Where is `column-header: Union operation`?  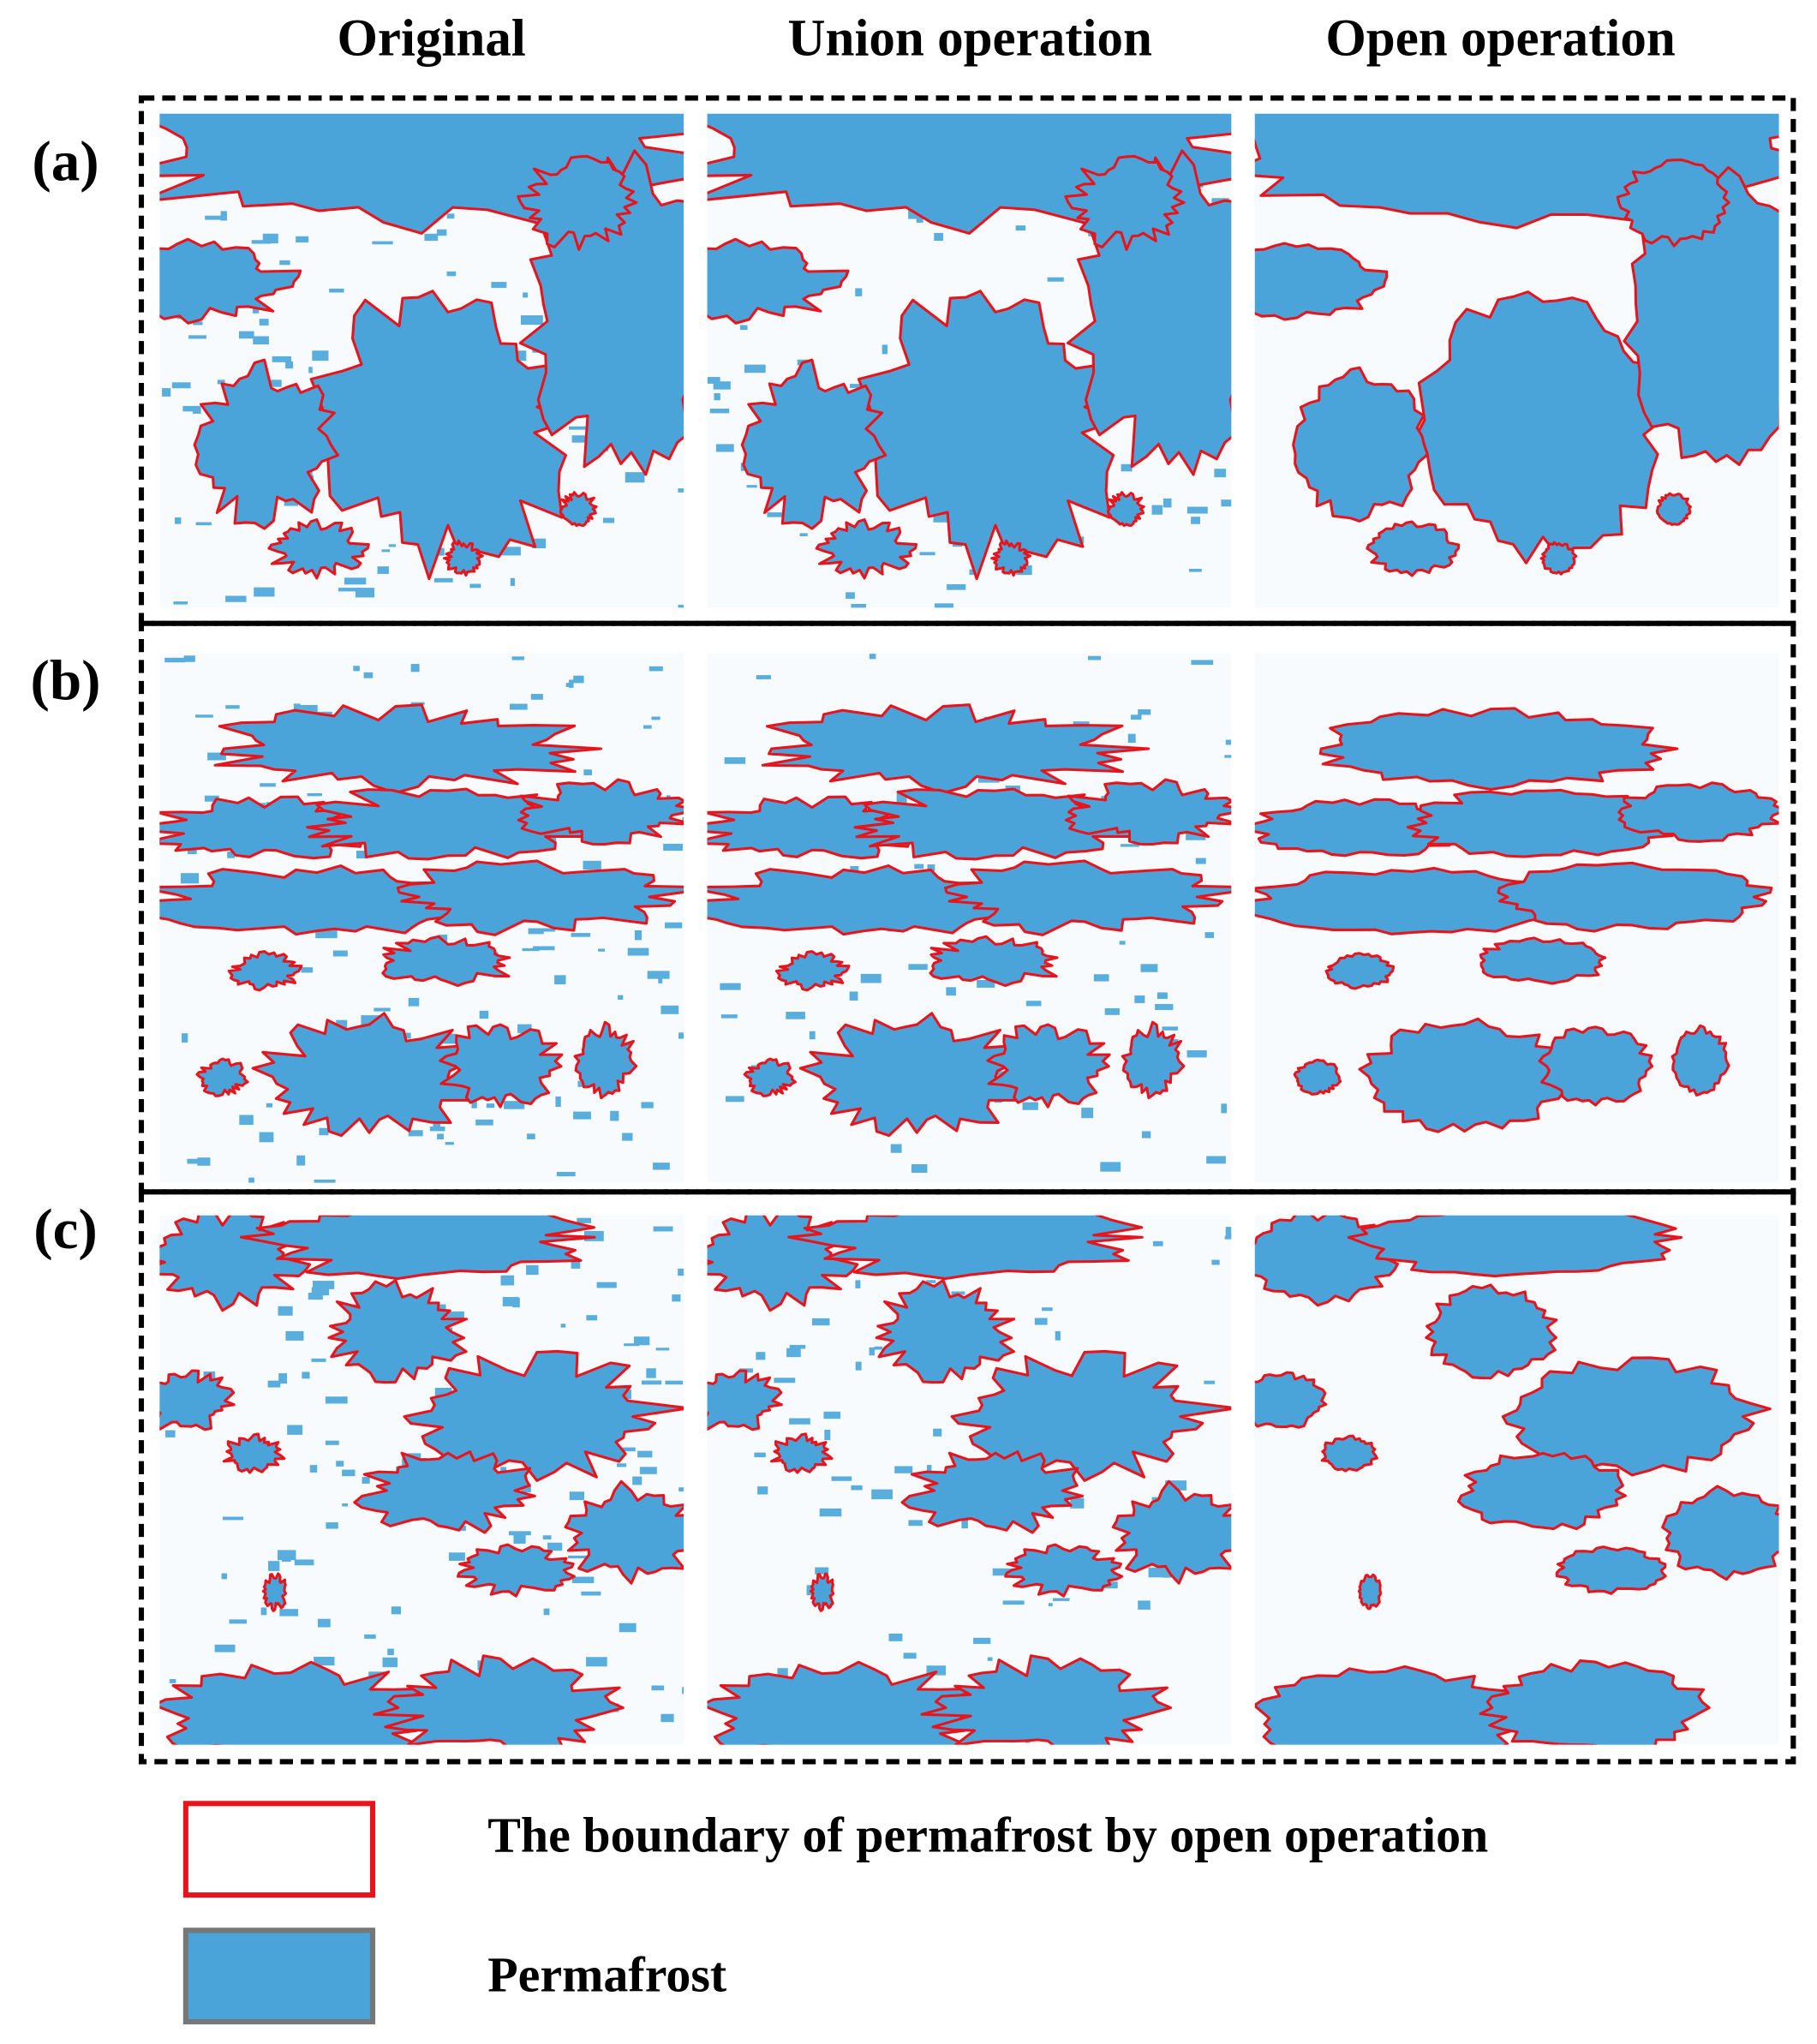 column-header: Union operation is located at coordinates (969, 38).